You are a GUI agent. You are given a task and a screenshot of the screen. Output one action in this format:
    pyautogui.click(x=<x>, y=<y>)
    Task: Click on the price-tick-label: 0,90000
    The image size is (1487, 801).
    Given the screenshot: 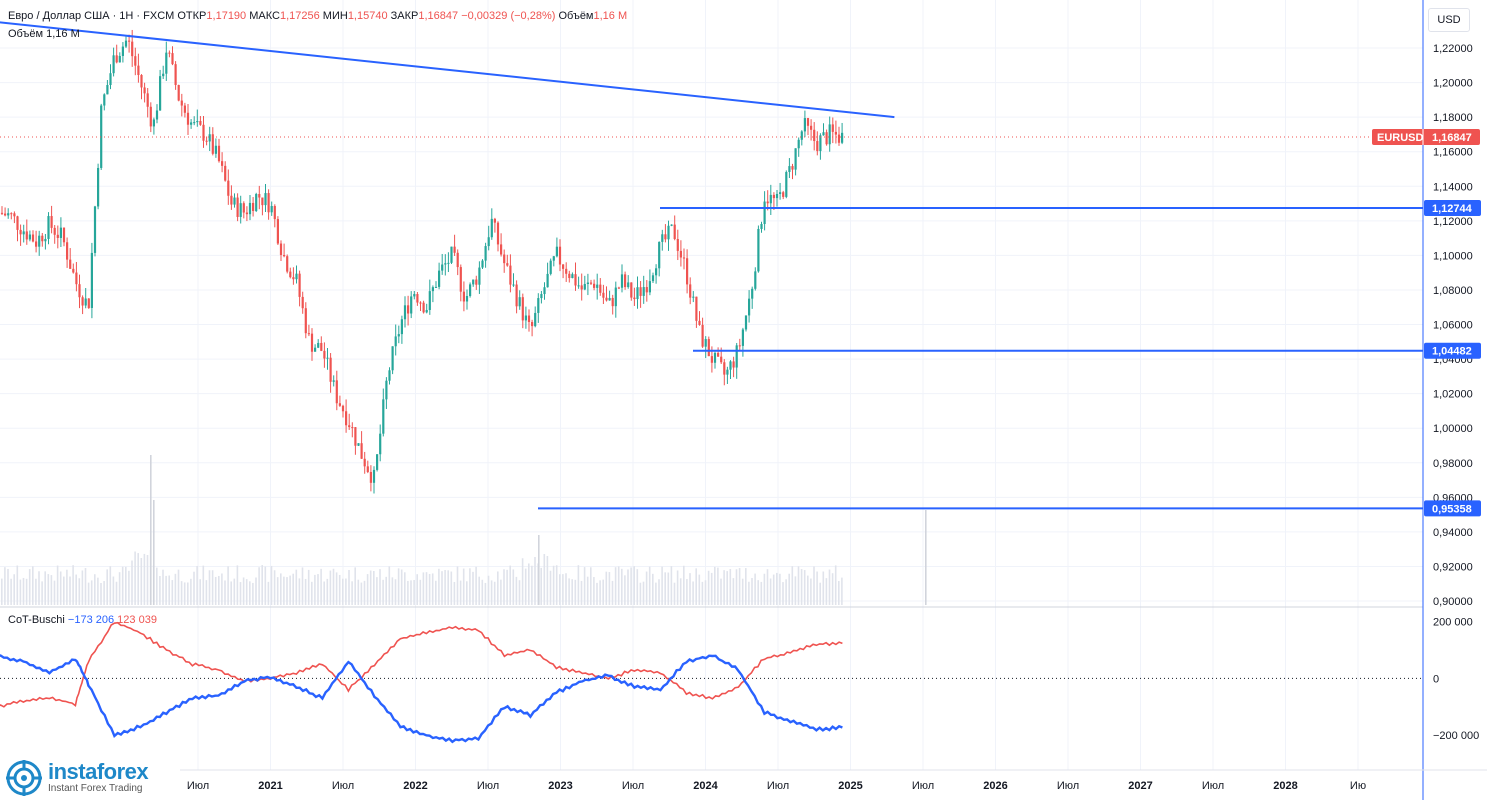 What is the action you would take?
    pyautogui.click(x=1453, y=602)
    